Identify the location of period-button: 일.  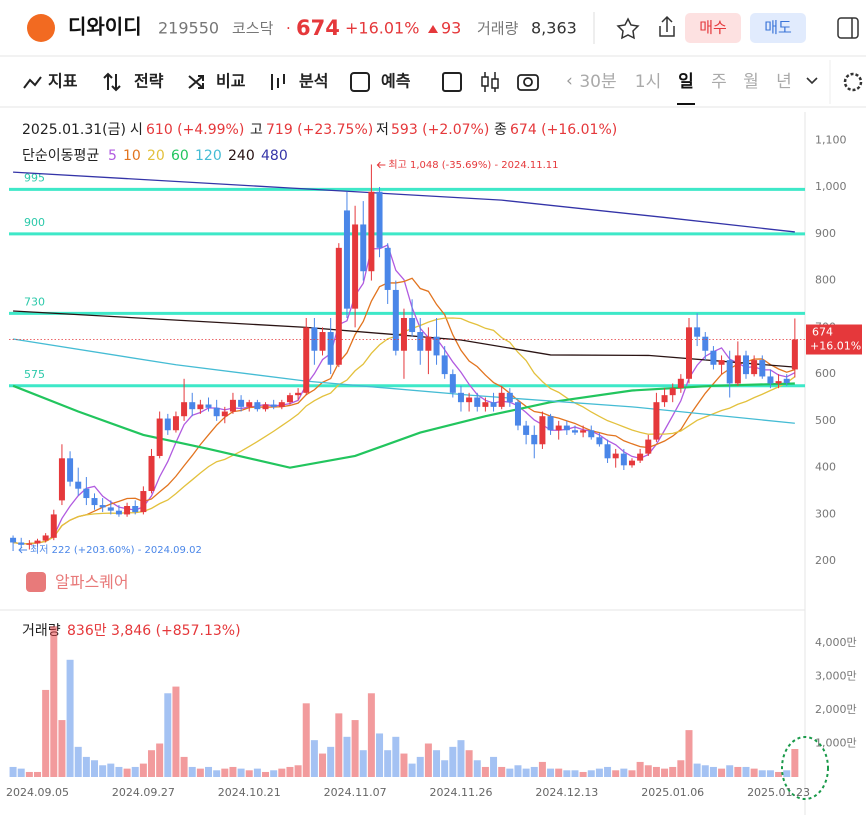
(686, 82).